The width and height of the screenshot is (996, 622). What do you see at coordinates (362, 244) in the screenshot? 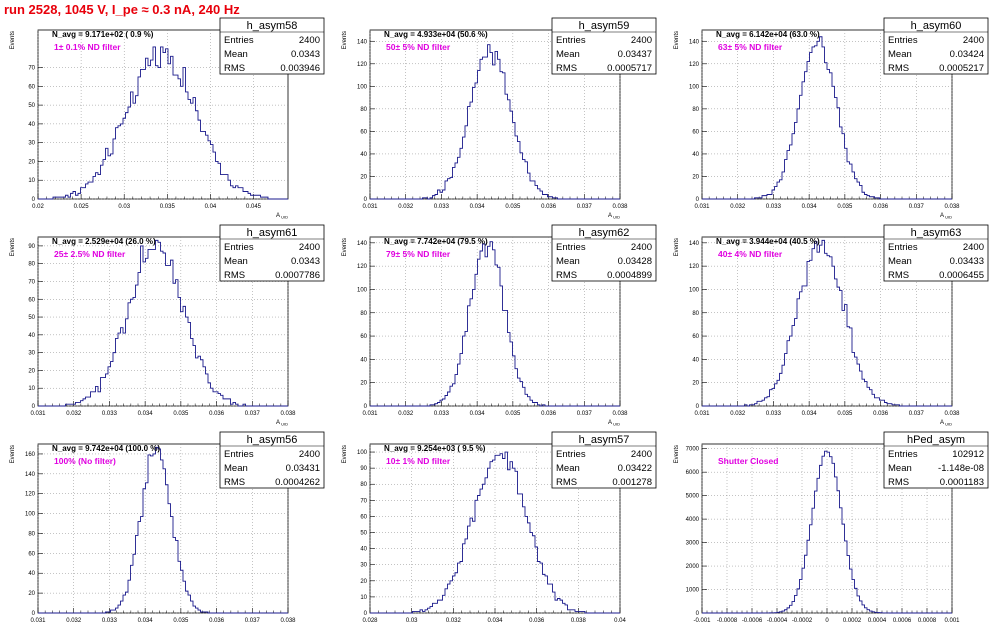
I see `y-tick-label: 140` at bounding box center [362, 244].